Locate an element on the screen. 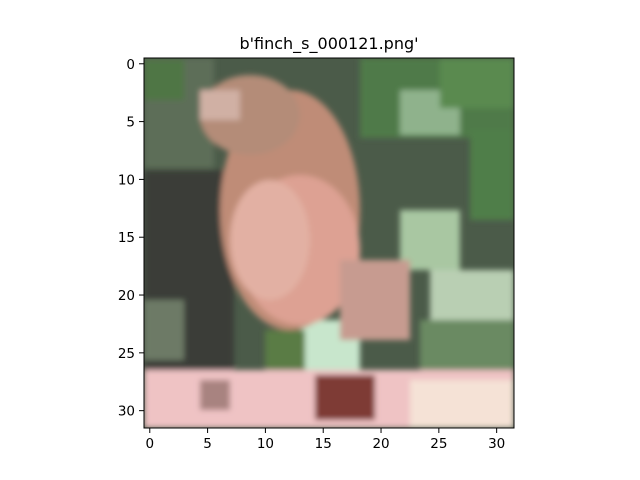 This screenshot has height=480, width=640. x-tick-label: 0 is located at coordinates (149, 444).